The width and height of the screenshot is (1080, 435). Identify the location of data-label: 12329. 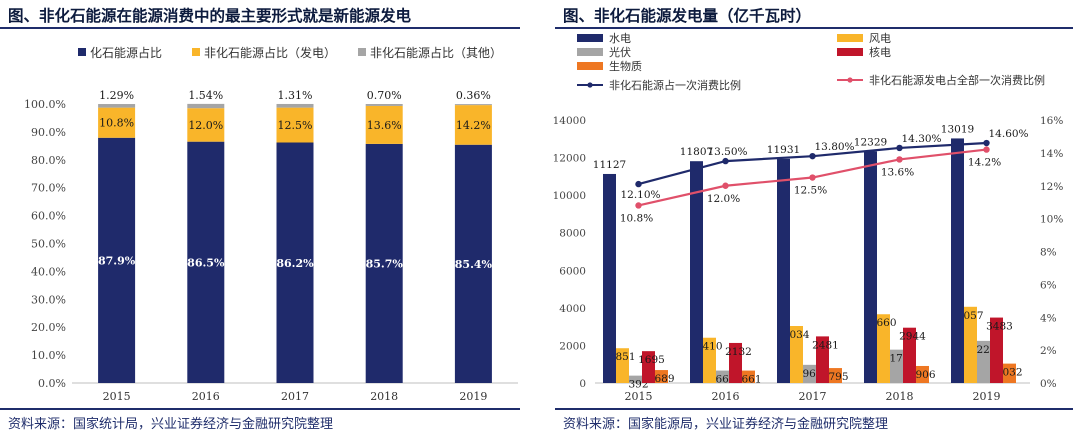
(870, 142).